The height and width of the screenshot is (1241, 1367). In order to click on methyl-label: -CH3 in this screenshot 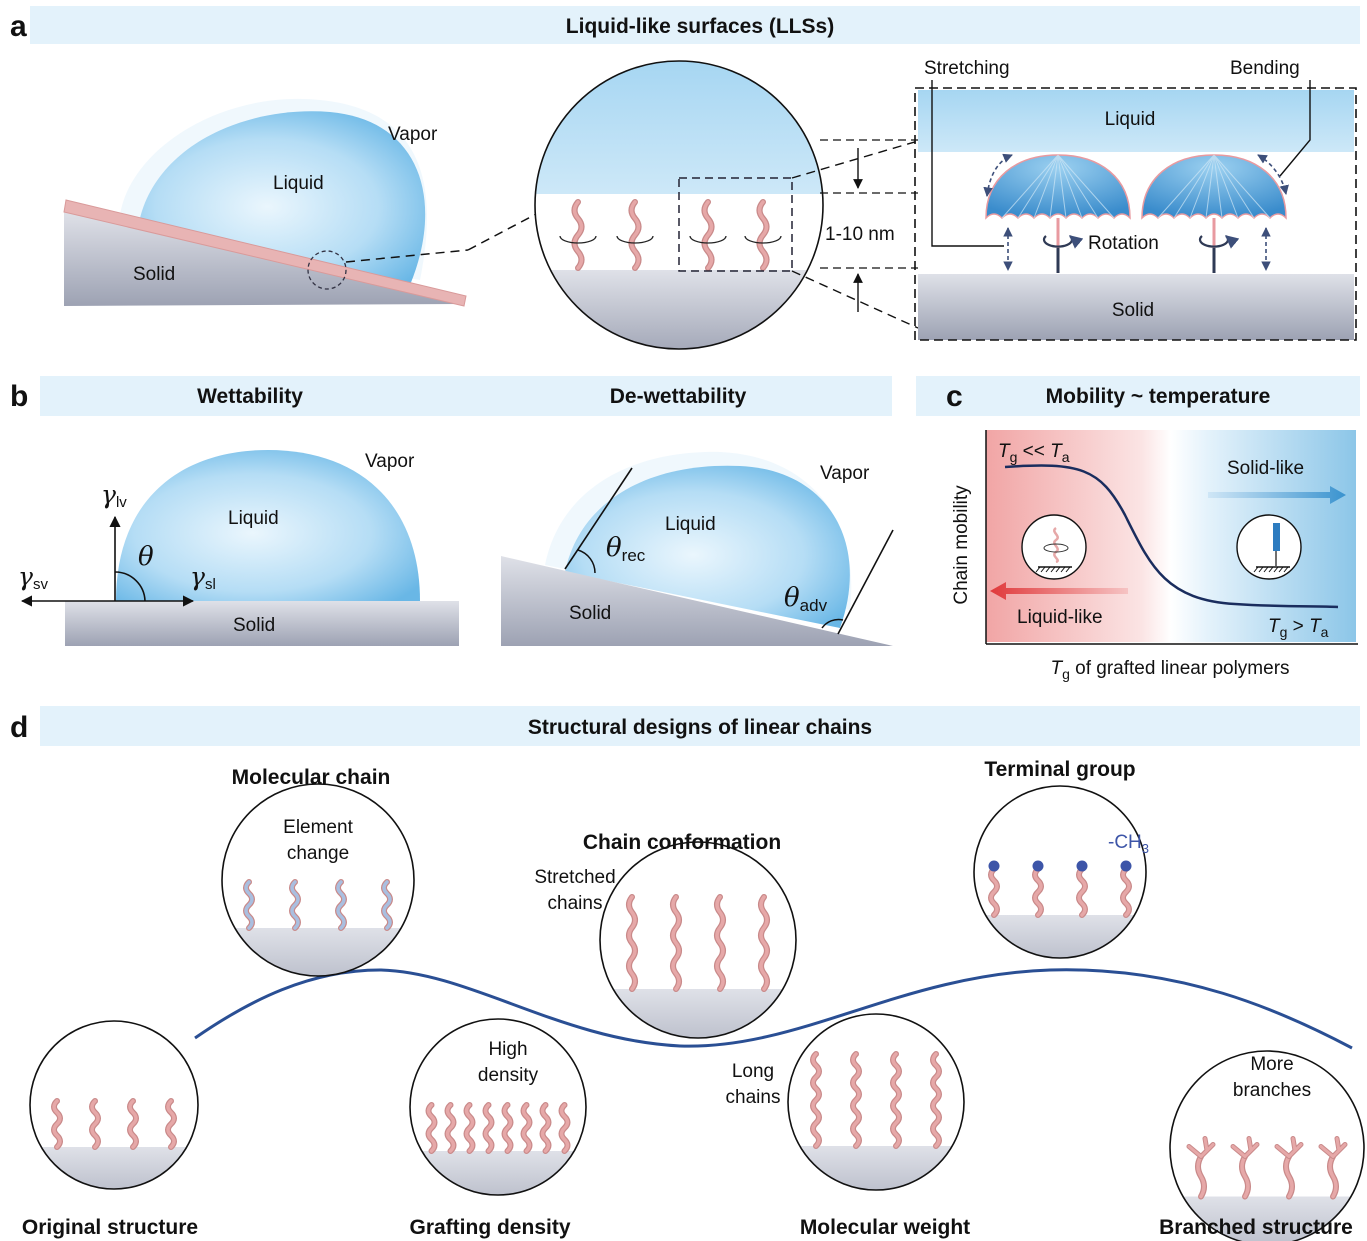, I will do `click(1128, 844)`.